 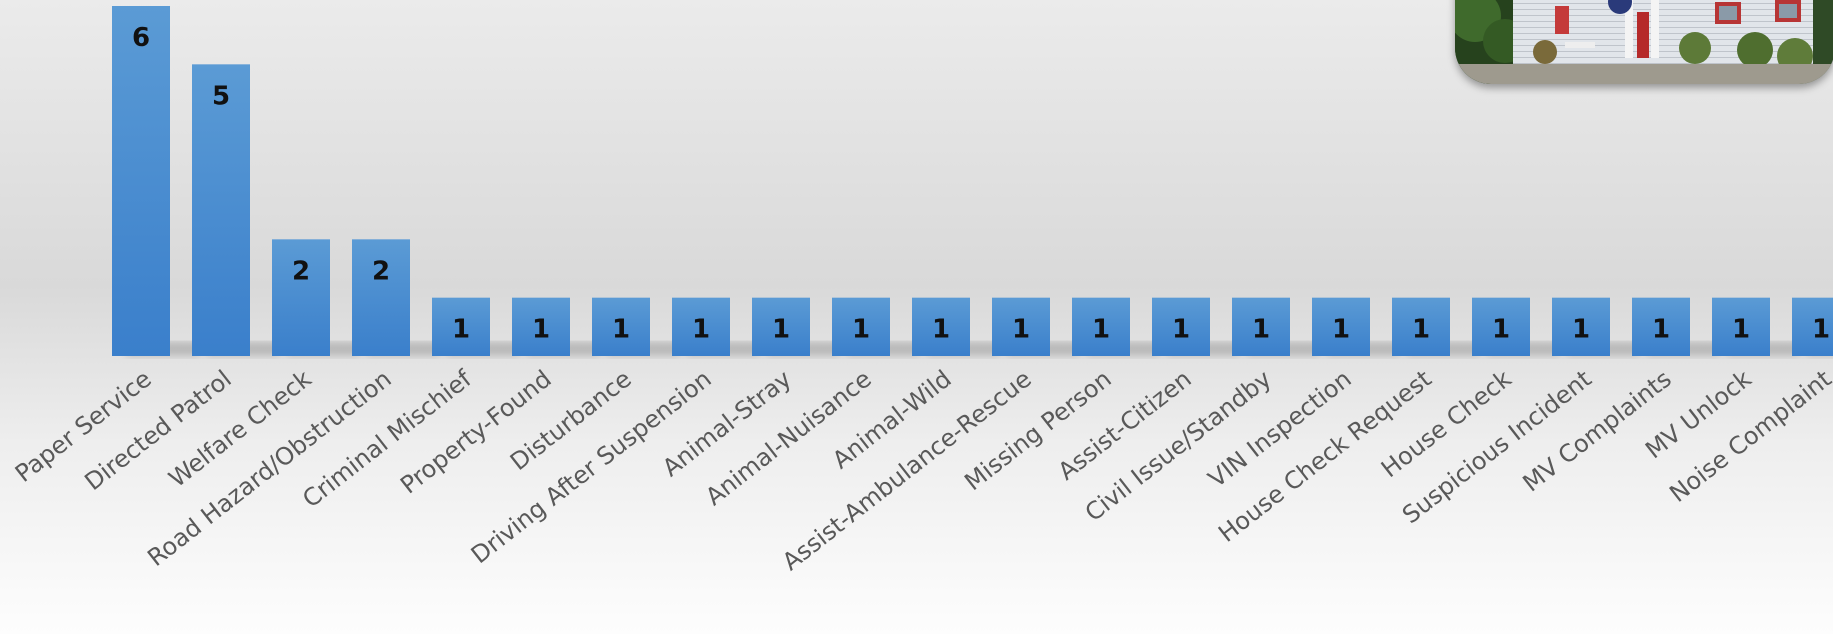 I want to click on bar-value-label: 5, so click(x=221, y=96).